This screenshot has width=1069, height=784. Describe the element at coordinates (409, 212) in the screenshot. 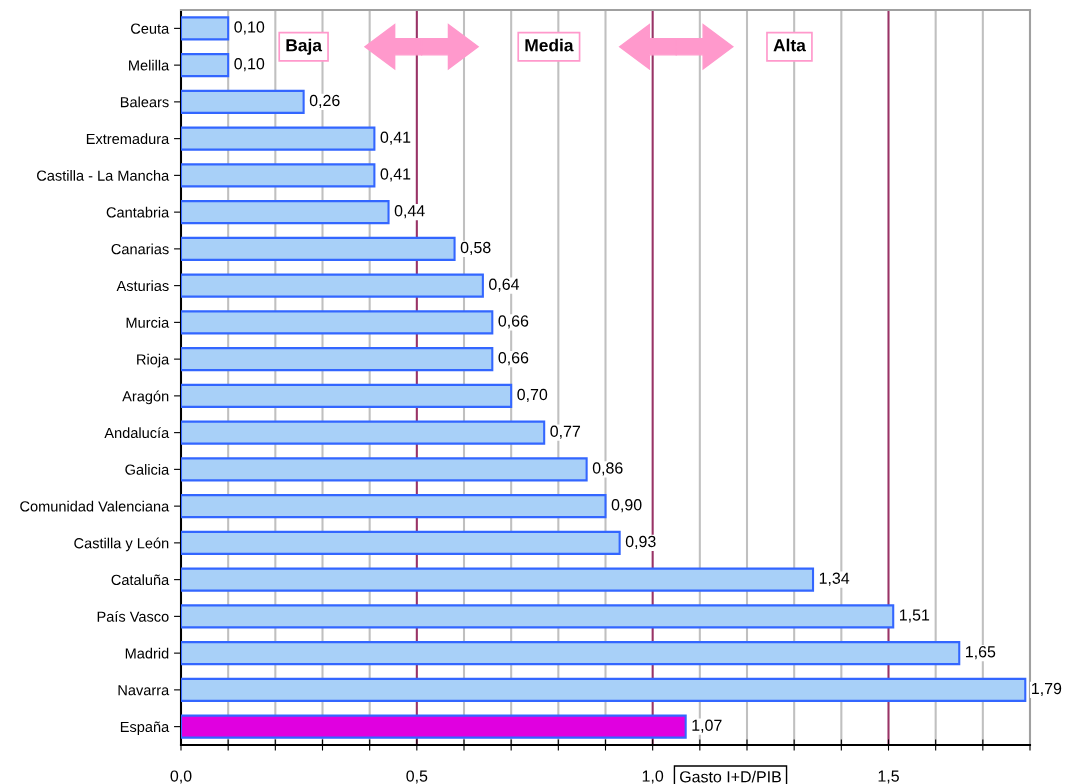

I see `data-label: 0,44` at that location.